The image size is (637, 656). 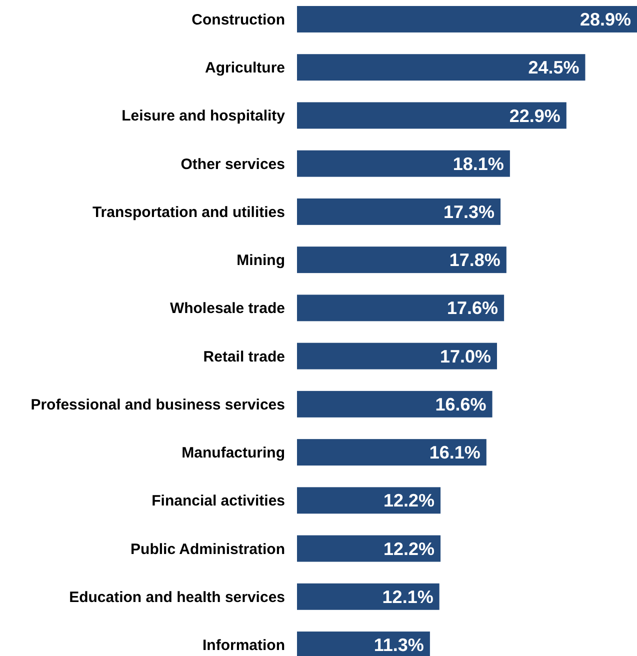 What do you see at coordinates (454, 452) in the screenshot?
I see `data-label: 16.1%` at bounding box center [454, 452].